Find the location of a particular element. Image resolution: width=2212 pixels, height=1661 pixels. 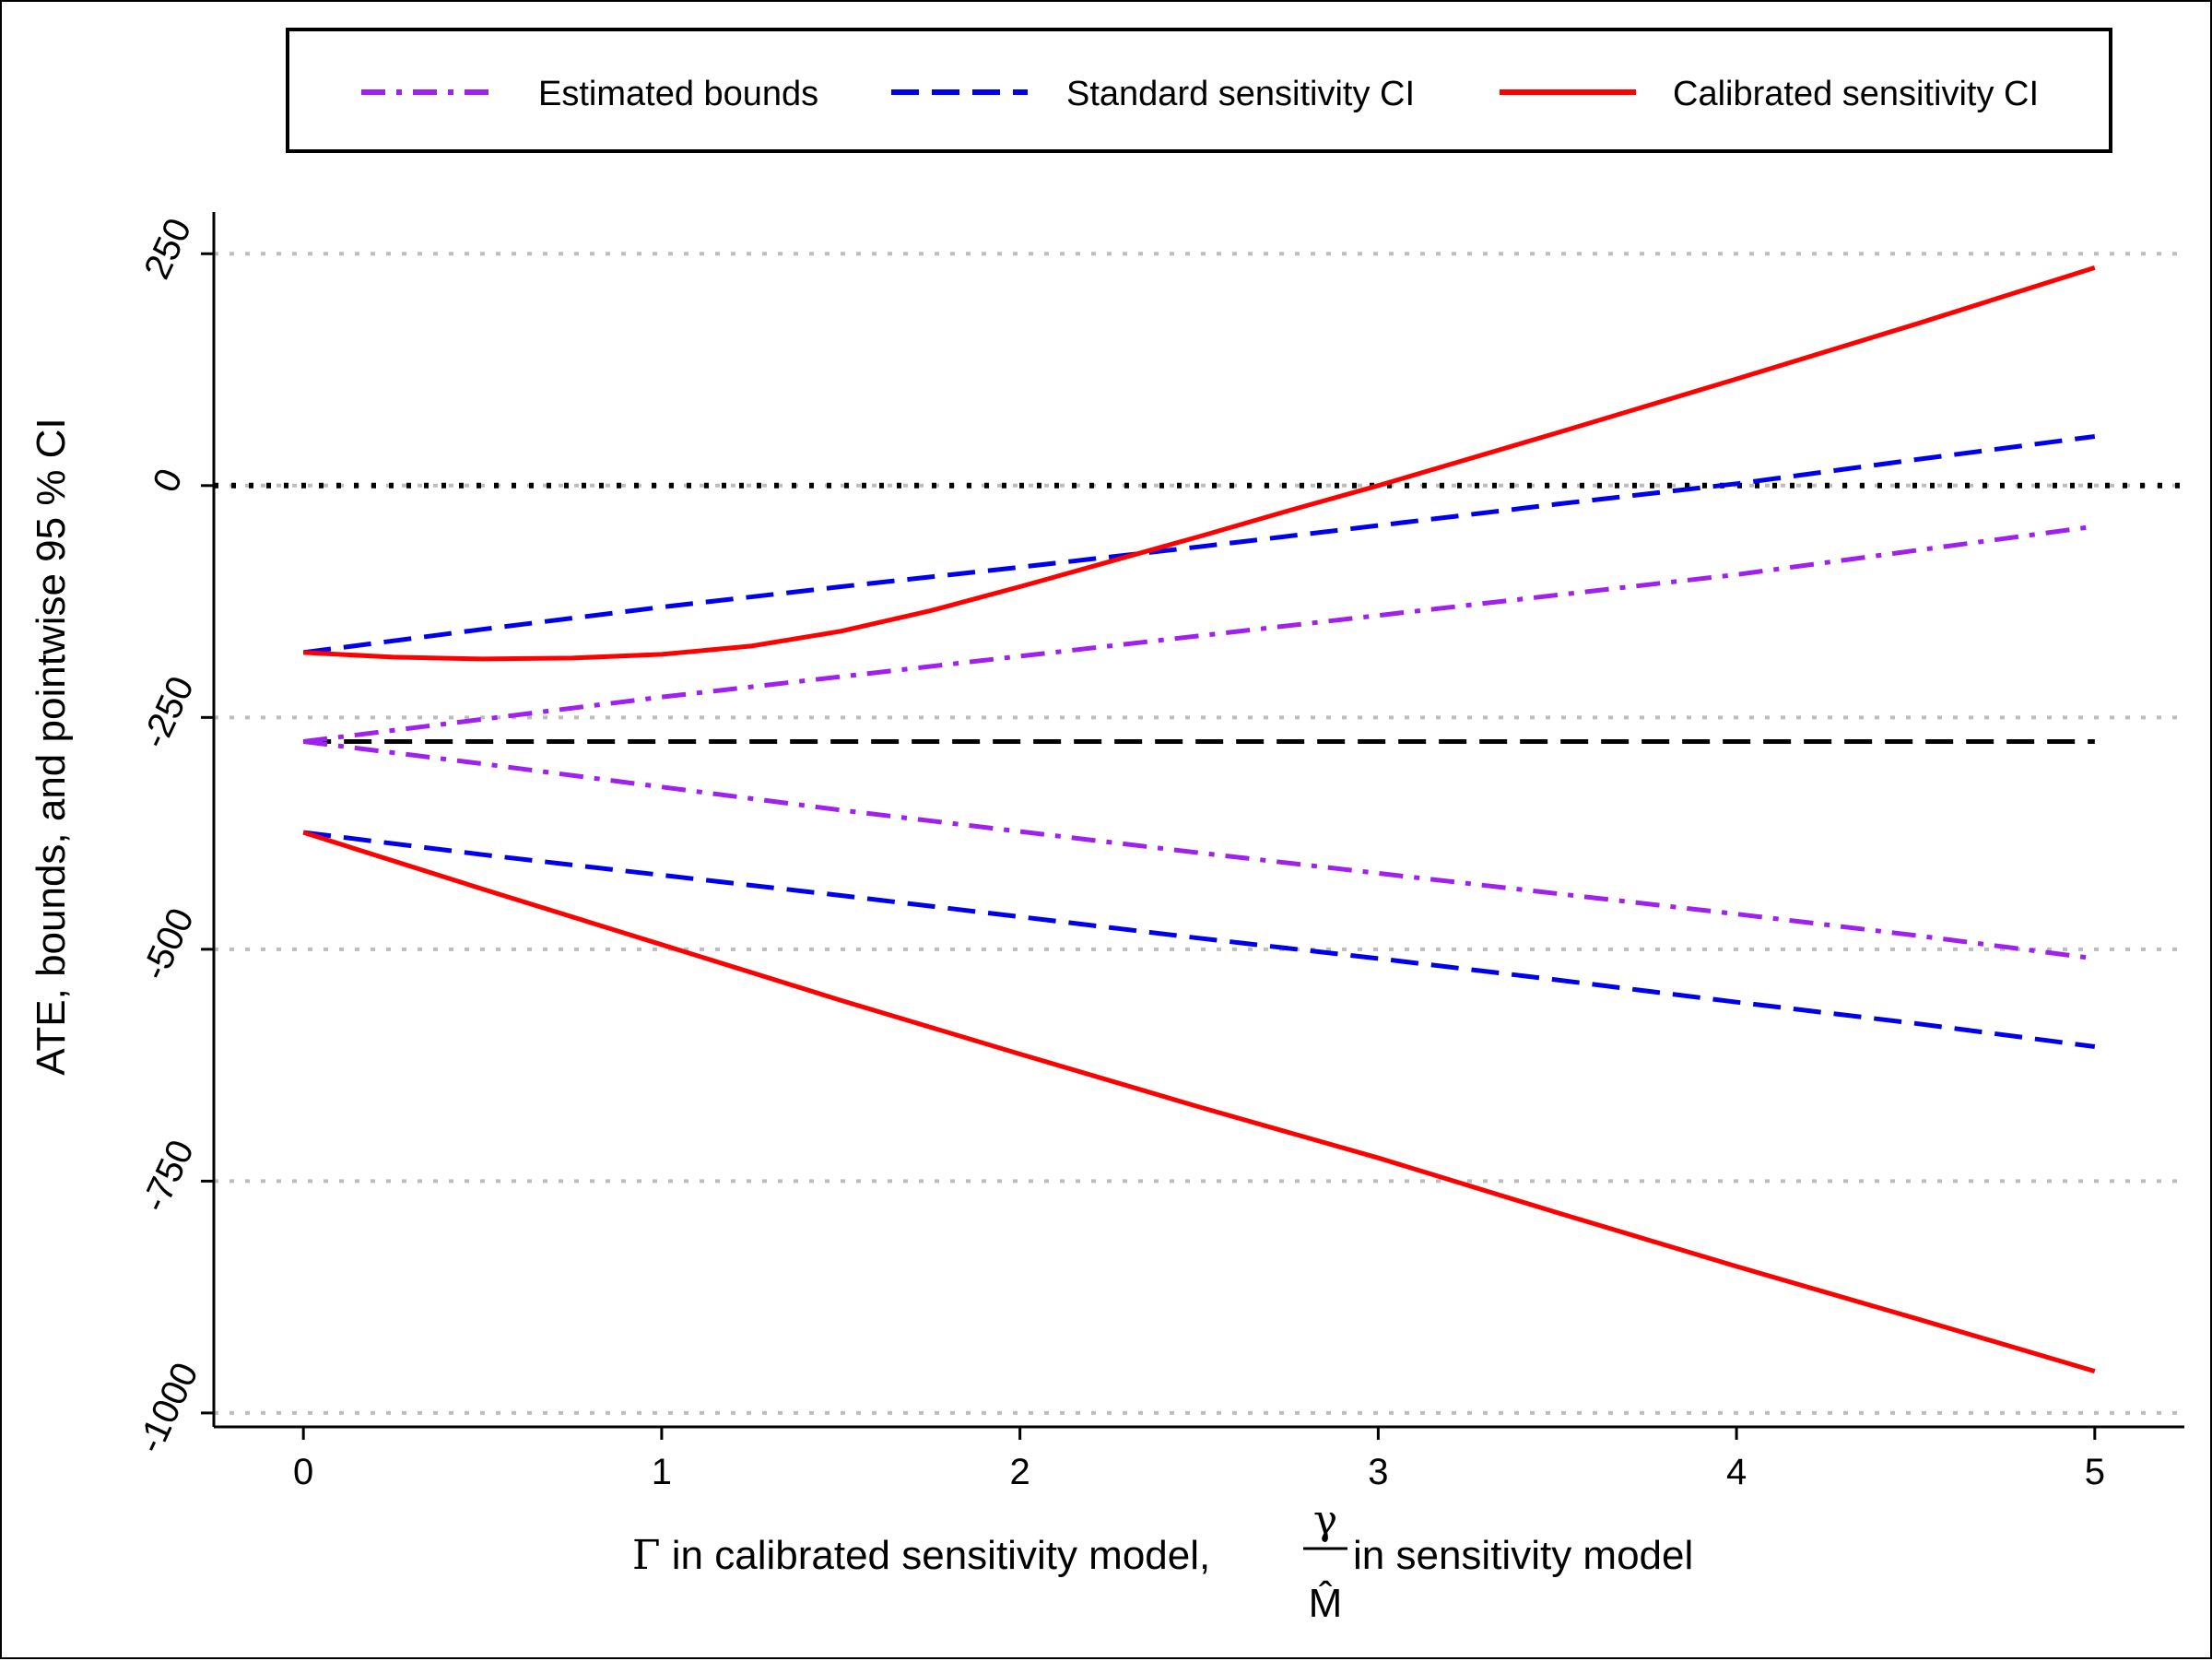

x-axis-title-fraction-denominator: M̂ is located at coordinates (1326, 1603).